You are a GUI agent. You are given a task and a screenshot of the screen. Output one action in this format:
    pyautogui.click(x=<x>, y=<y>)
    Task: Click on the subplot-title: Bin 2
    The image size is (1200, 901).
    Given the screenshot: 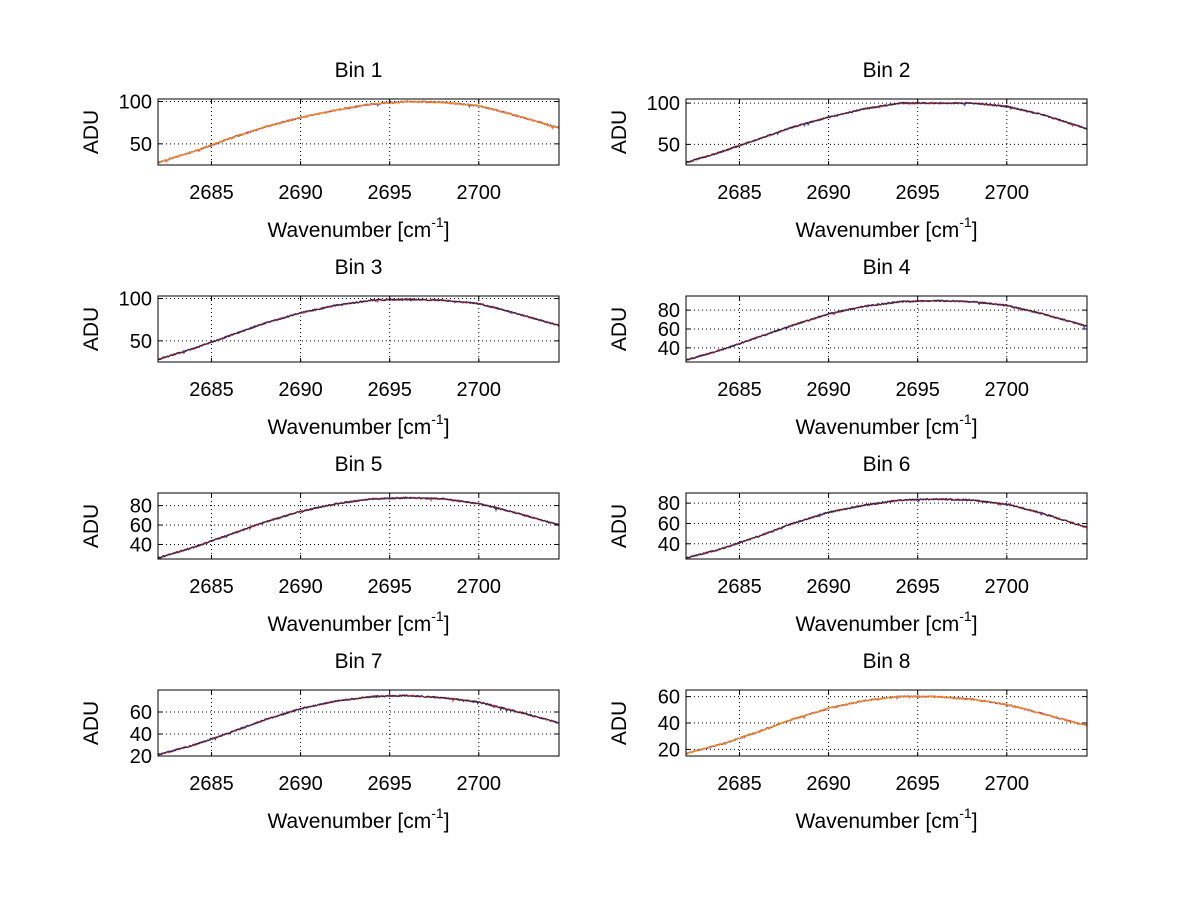 What is the action you would take?
    pyautogui.click(x=887, y=70)
    